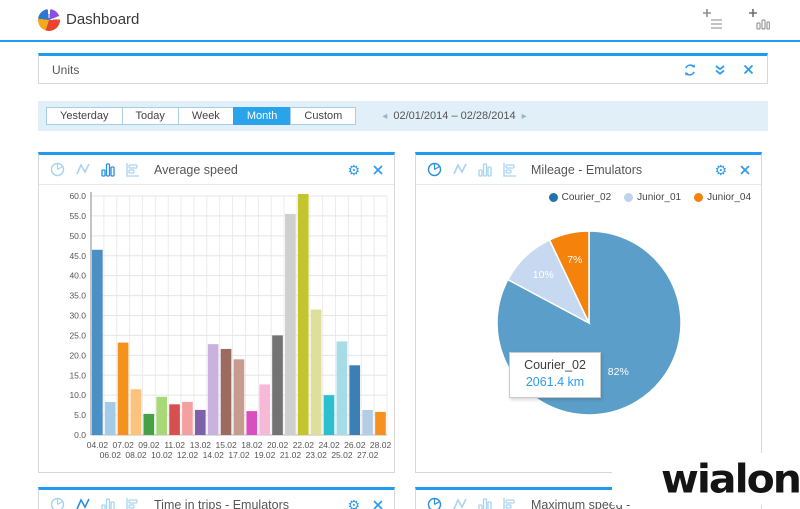 The height and width of the screenshot is (509, 800). Describe the element at coordinates (123, 388) in the screenshot. I see `bar-07.02` at that location.